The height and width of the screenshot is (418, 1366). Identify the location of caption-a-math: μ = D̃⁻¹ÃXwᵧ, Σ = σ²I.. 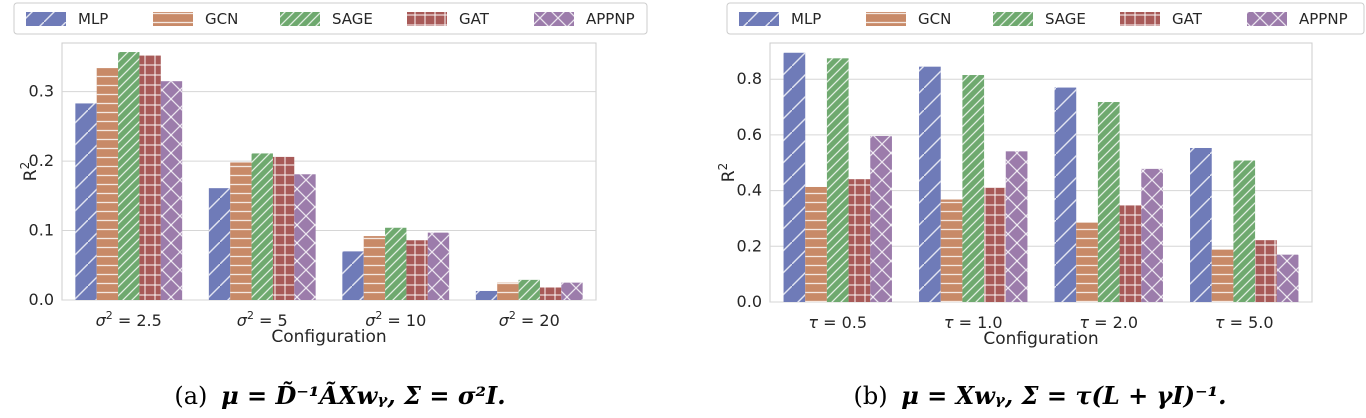
(363, 395).